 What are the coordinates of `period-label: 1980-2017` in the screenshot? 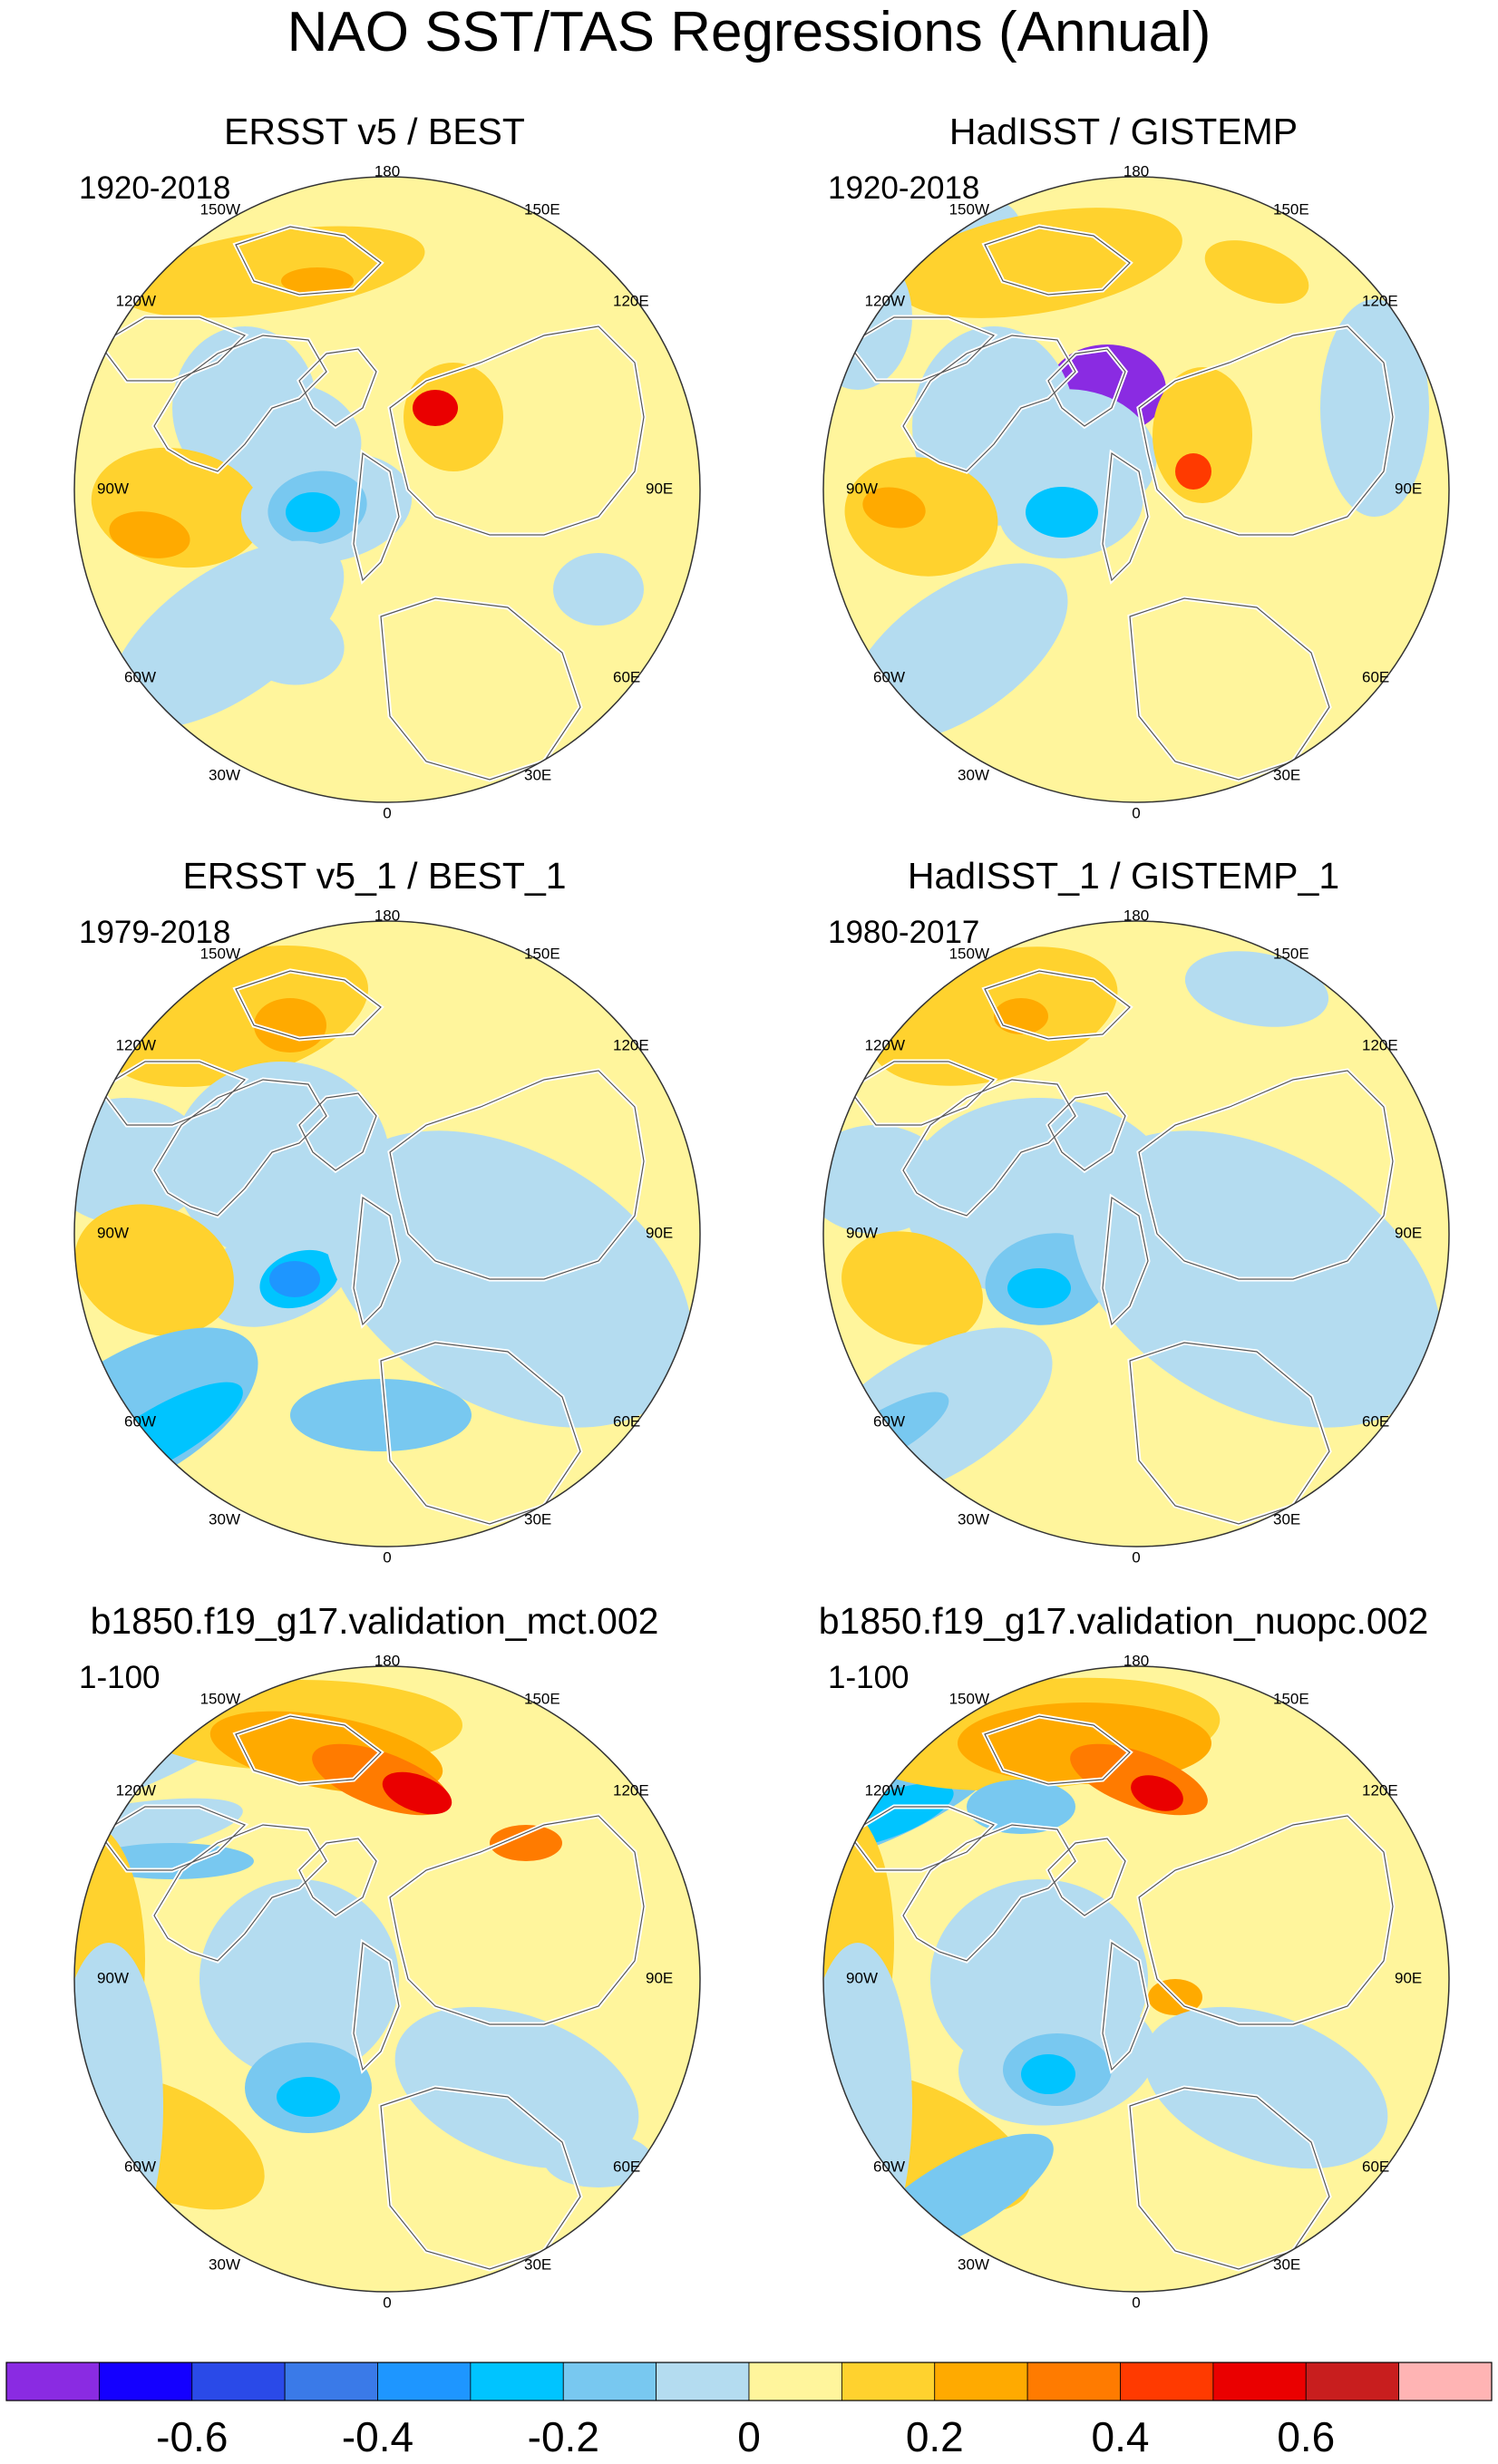 It's located at (904, 932).